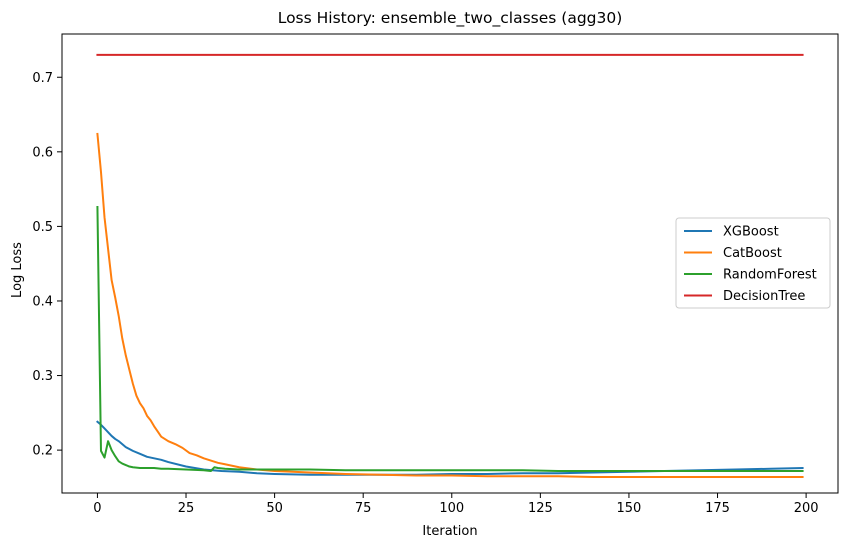 The image size is (846, 547). What do you see at coordinates (629, 508) in the screenshot?
I see `x-tick-label: 150` at bounding box center [629, 508].